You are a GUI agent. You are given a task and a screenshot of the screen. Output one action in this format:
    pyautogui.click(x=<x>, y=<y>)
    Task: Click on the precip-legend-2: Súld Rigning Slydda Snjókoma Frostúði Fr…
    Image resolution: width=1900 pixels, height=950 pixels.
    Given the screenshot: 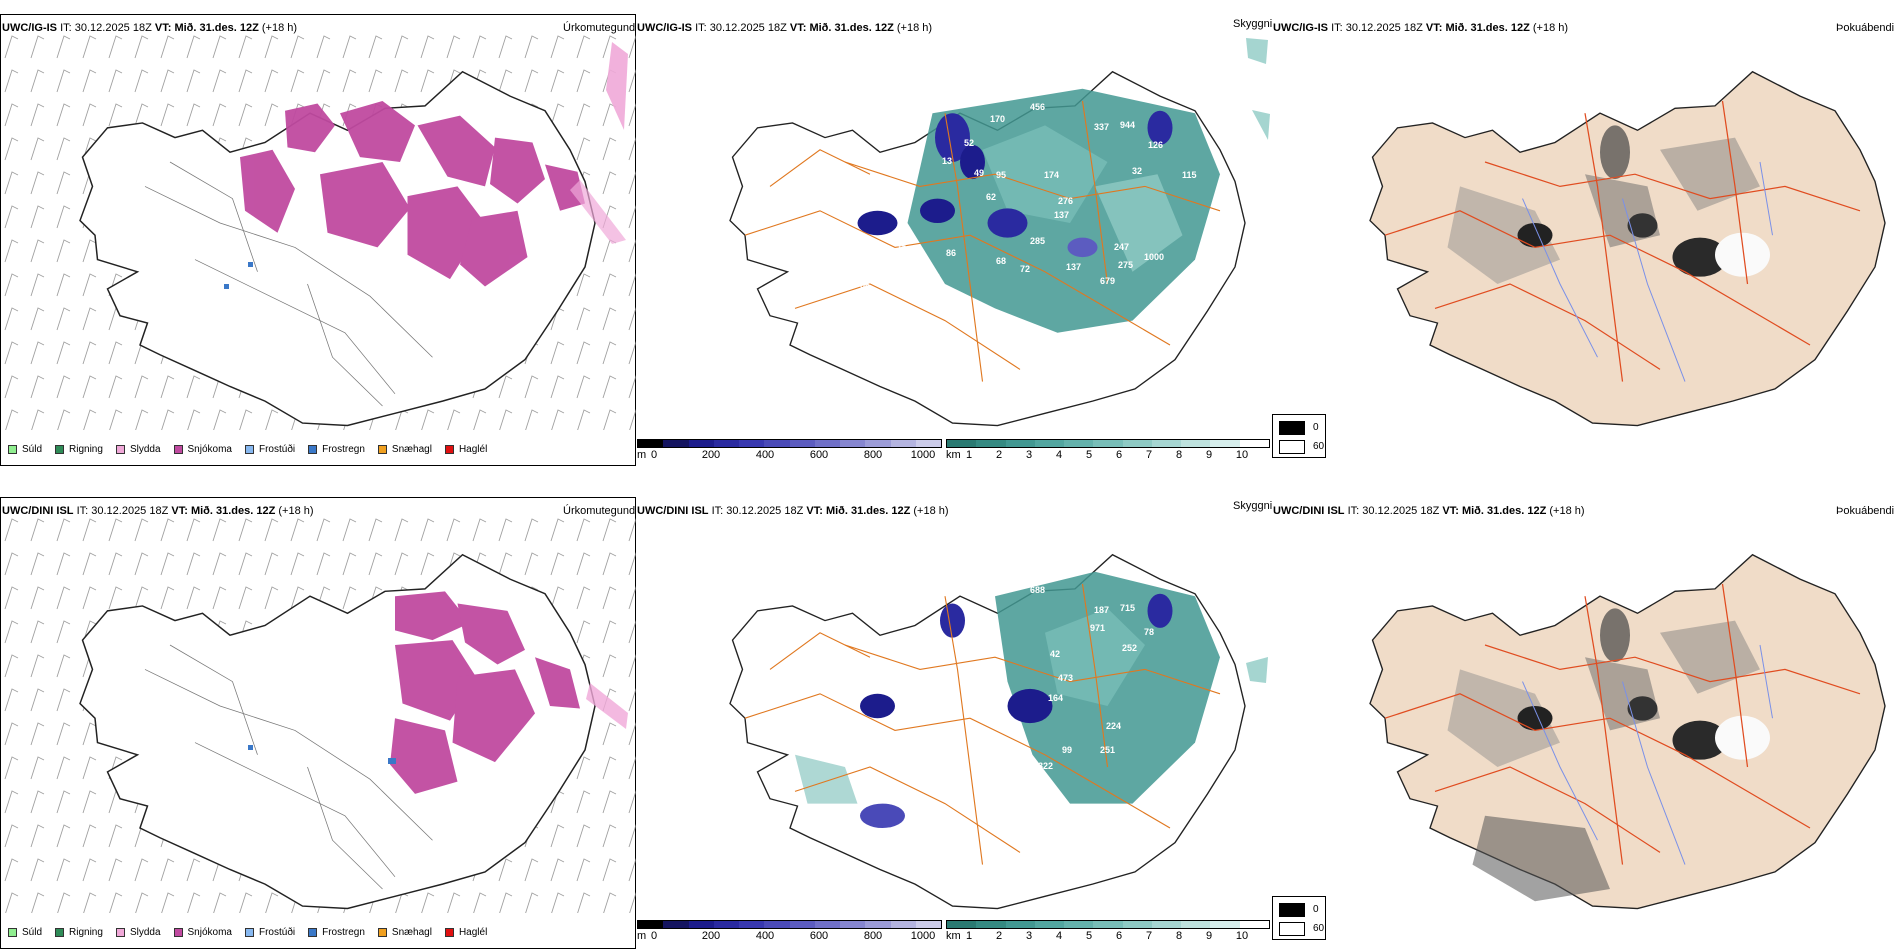 What is the action you would take?
    pyautogui.click(x=254, y=932)
    